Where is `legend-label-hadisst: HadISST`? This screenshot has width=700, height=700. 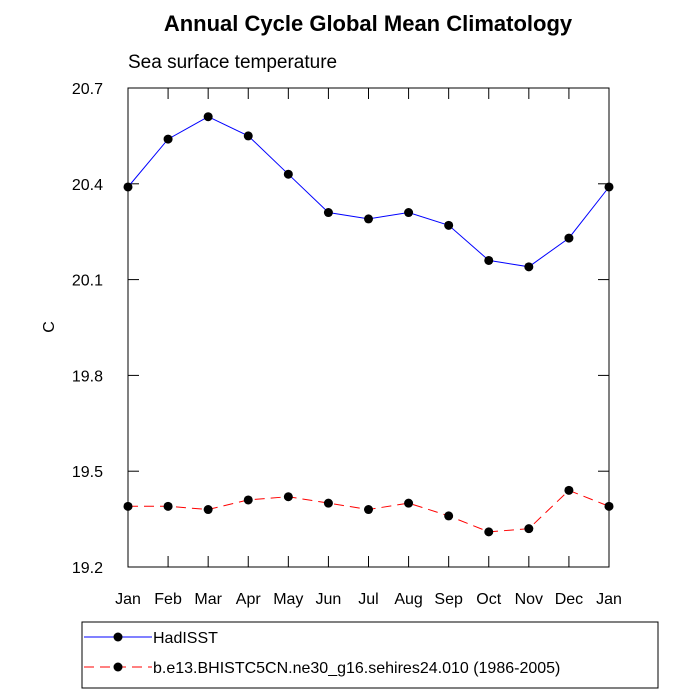 legend-label-hadisst: HadISST is located at coordinates (185, 638).